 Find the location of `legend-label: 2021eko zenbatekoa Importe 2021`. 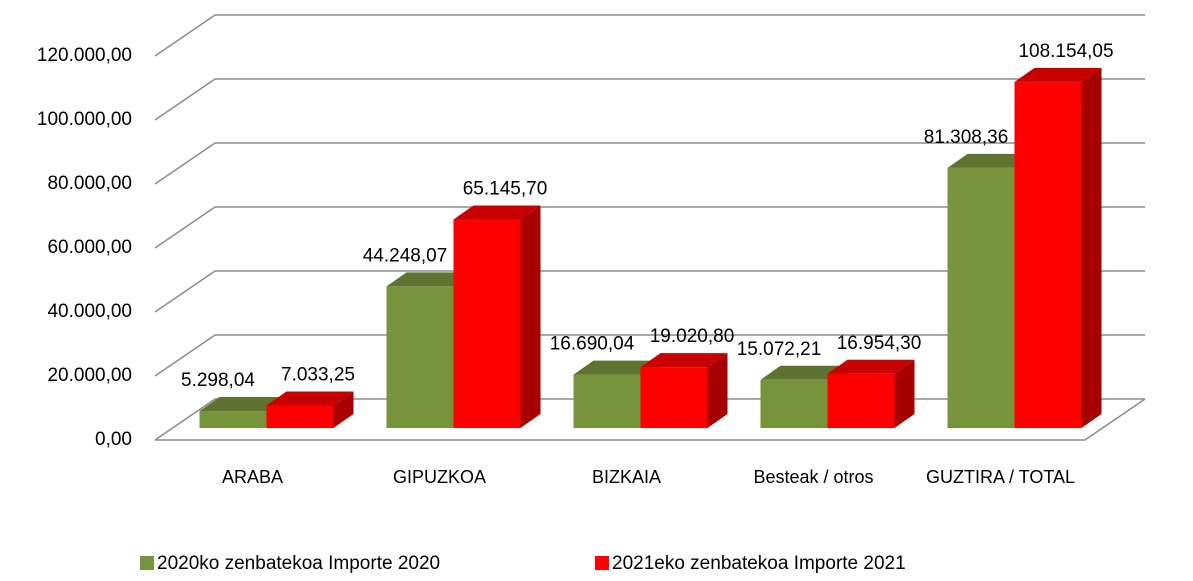

legend-label: 2021eko zenbatekoa Importe 2021 is located at coordinates (759, 563).